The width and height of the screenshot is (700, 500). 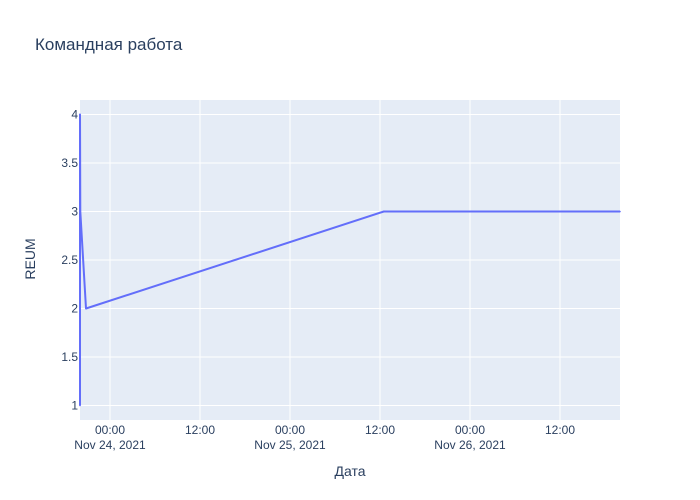 What do you see at coordinates (110, 445) in the screenshot?
I see `x-tick-date-label: Nov 24, 2021` at bounding box center [110, 445].